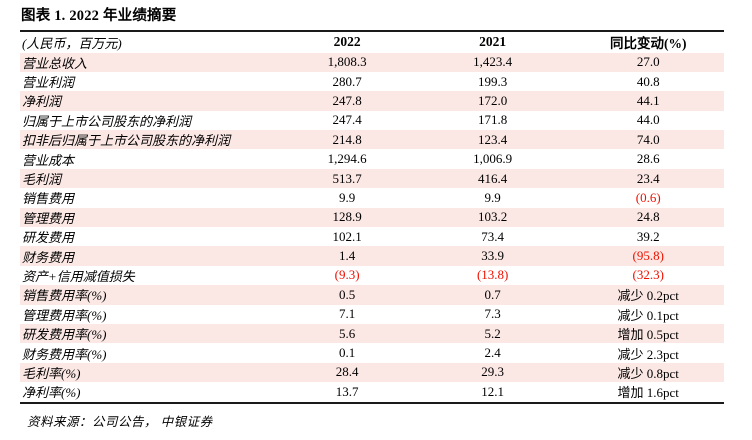  I want to click on value-2022: 214.8, so click(347, 139).